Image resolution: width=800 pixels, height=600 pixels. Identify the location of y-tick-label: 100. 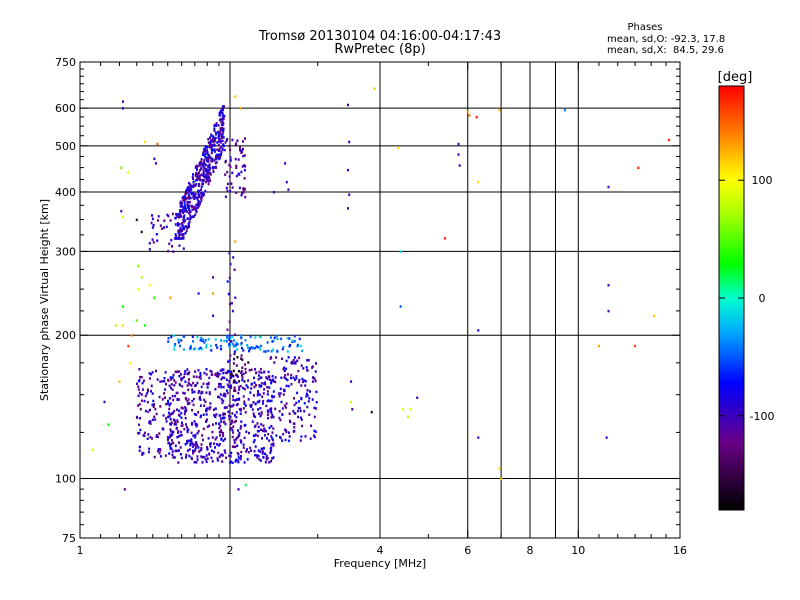
(65, 479).